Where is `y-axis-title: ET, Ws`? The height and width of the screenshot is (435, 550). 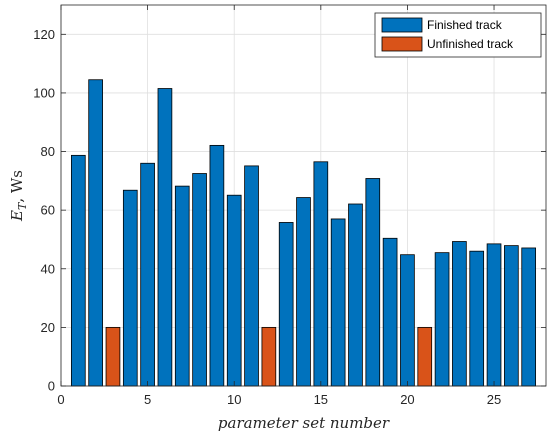 y-axis-title: ET, Ws is located at coordinates (18, 196).